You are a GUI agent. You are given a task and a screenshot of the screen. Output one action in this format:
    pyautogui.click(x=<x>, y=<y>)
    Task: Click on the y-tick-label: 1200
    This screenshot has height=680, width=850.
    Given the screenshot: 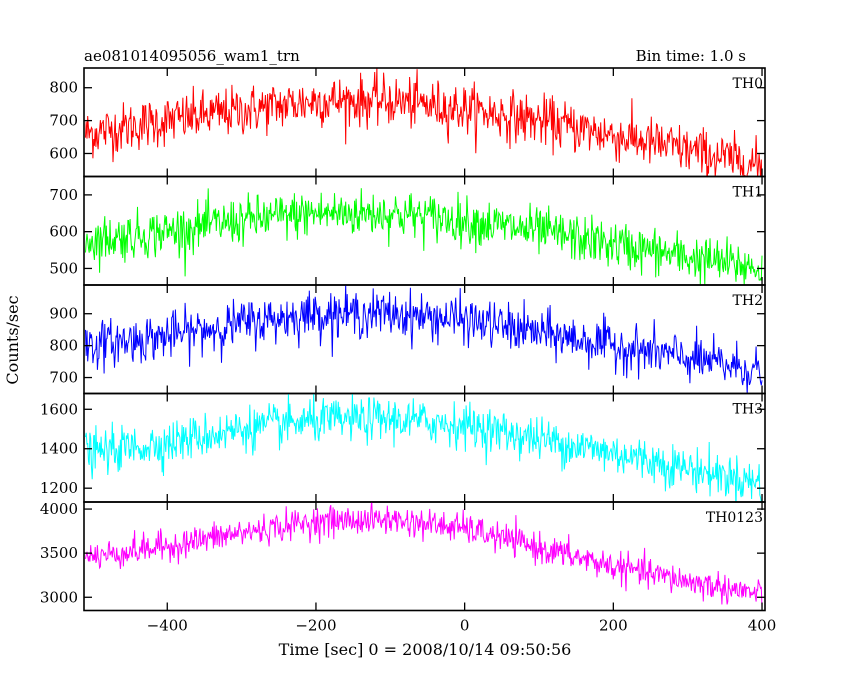 What is the action you would take?
    pyautogui.click(x=59, y=488)
    